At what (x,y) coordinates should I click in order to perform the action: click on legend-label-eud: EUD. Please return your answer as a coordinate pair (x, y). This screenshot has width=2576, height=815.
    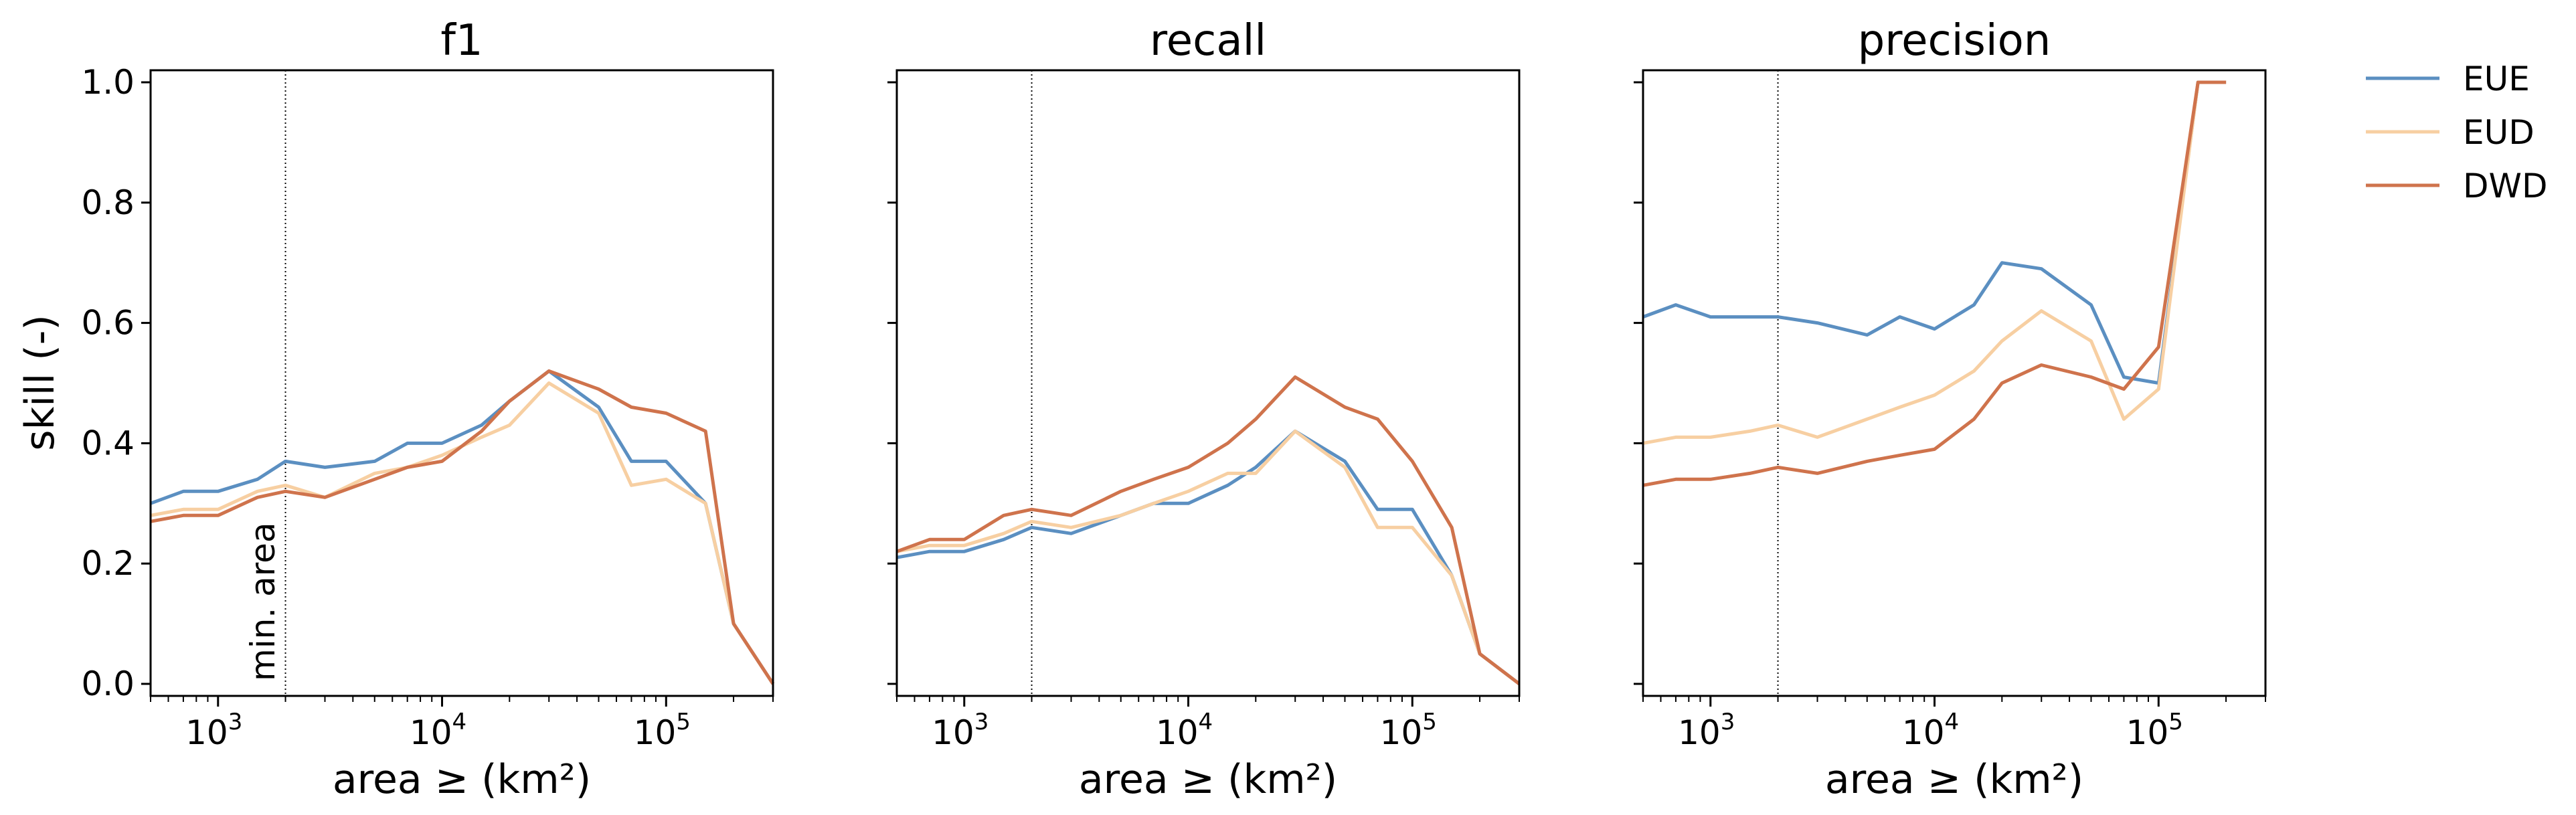
    Looking at the image, I should click on (2499, 132).